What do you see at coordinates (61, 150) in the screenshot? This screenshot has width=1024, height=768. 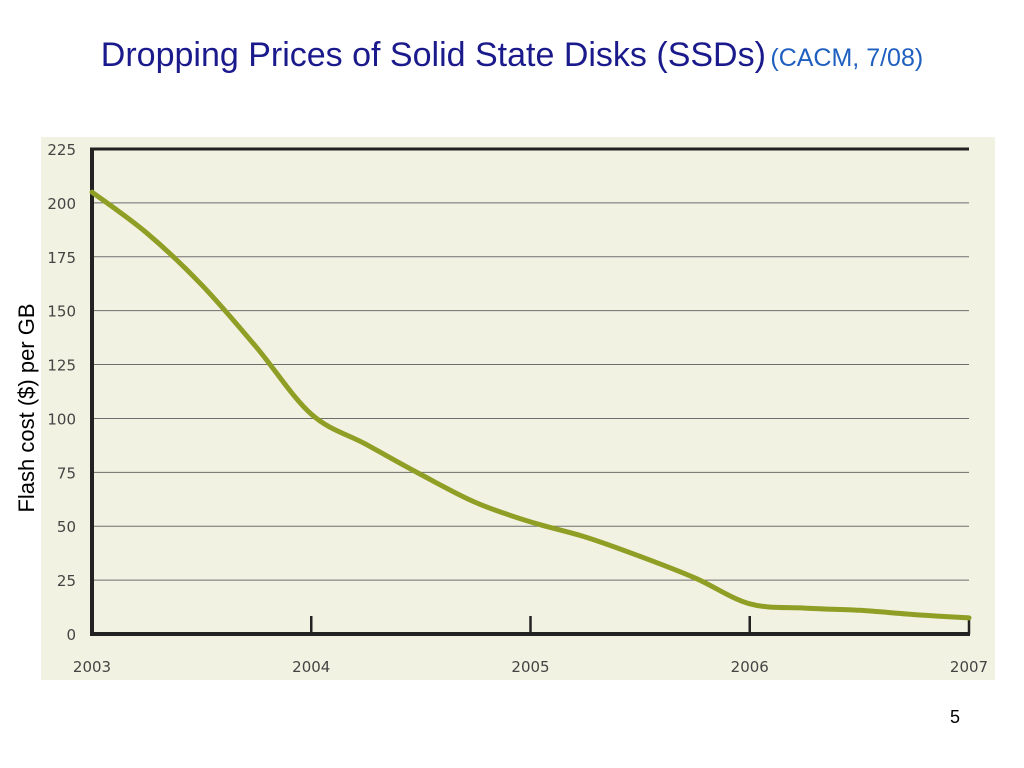 I see `y-tick-label: 225` at bounding box center [61, 150].